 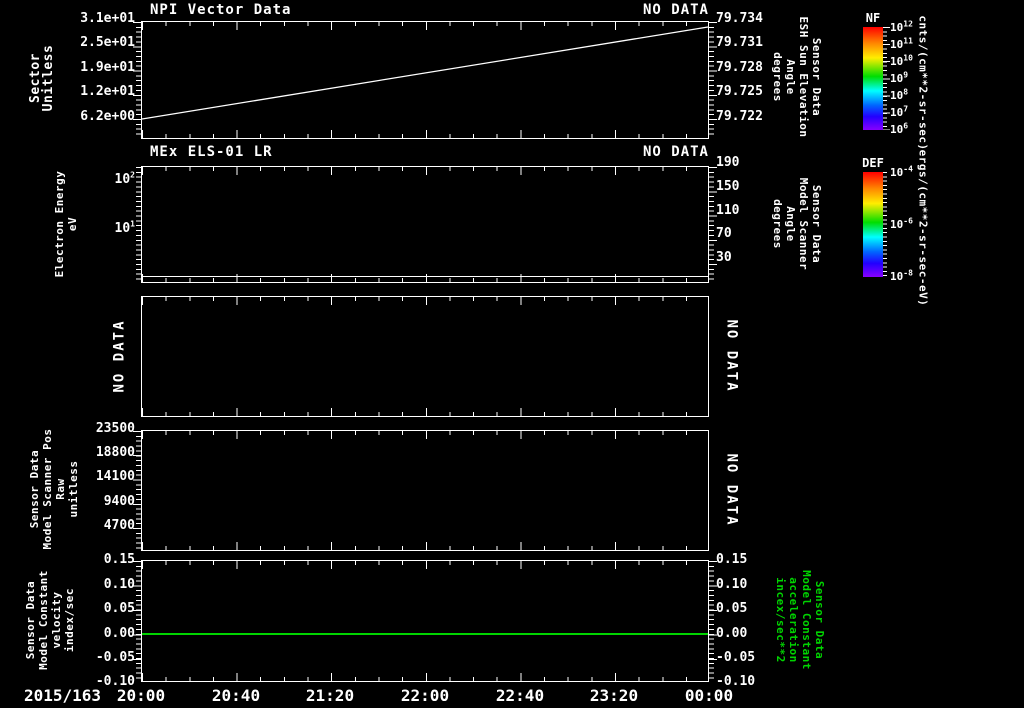 What do you see at coordinates (675, 152) in the screenshot?
I see `panel2-status: NO DATA` at bounding box center [675, 152].